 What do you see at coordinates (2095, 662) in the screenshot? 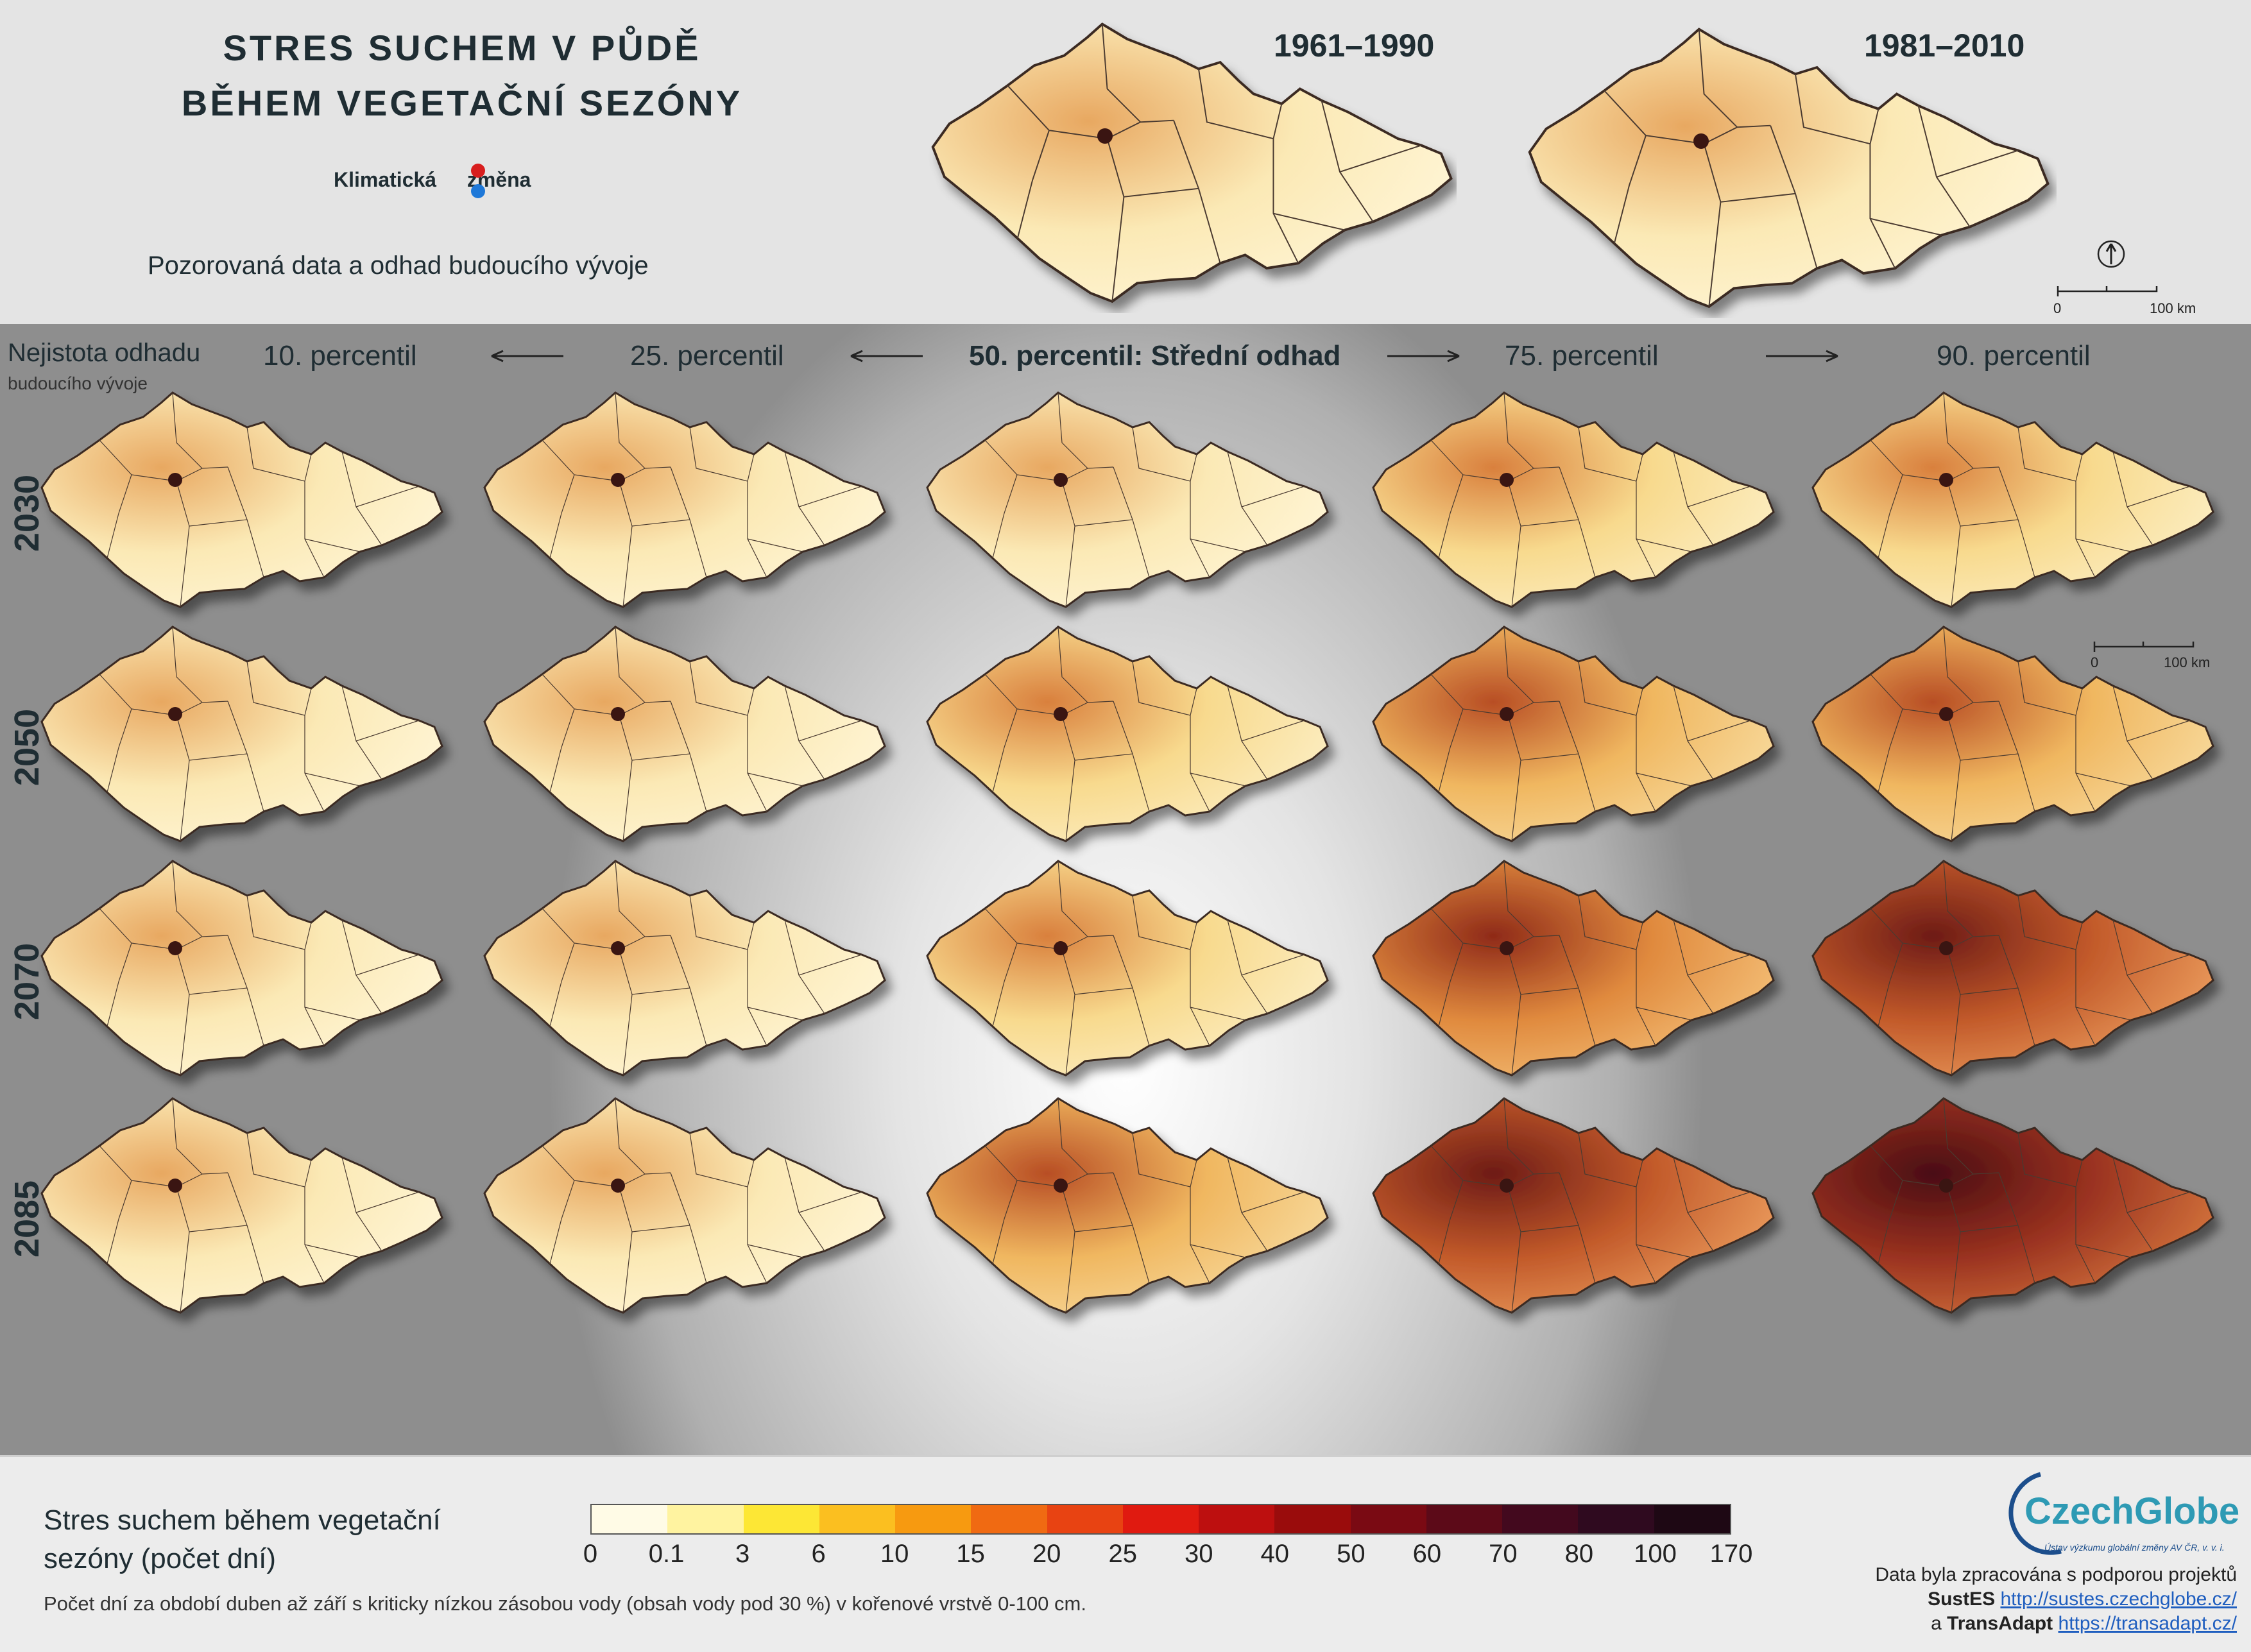
I see `scale-start-grid: 0` at bounding box center [2095, 662].